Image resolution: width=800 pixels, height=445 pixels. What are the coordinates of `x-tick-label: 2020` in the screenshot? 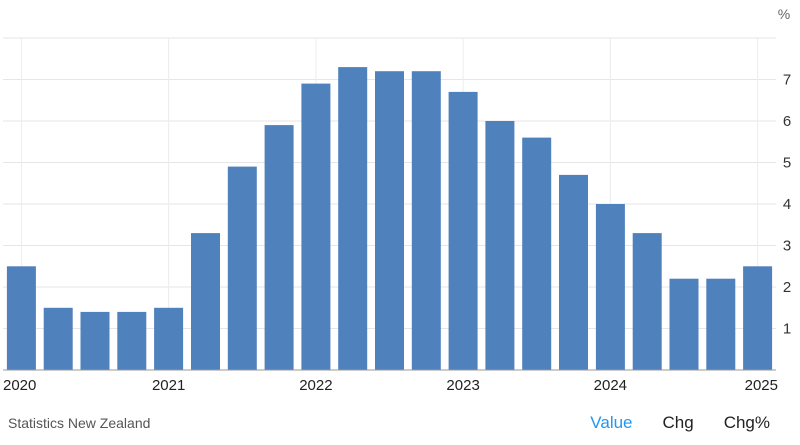 It's located at (19, 385).